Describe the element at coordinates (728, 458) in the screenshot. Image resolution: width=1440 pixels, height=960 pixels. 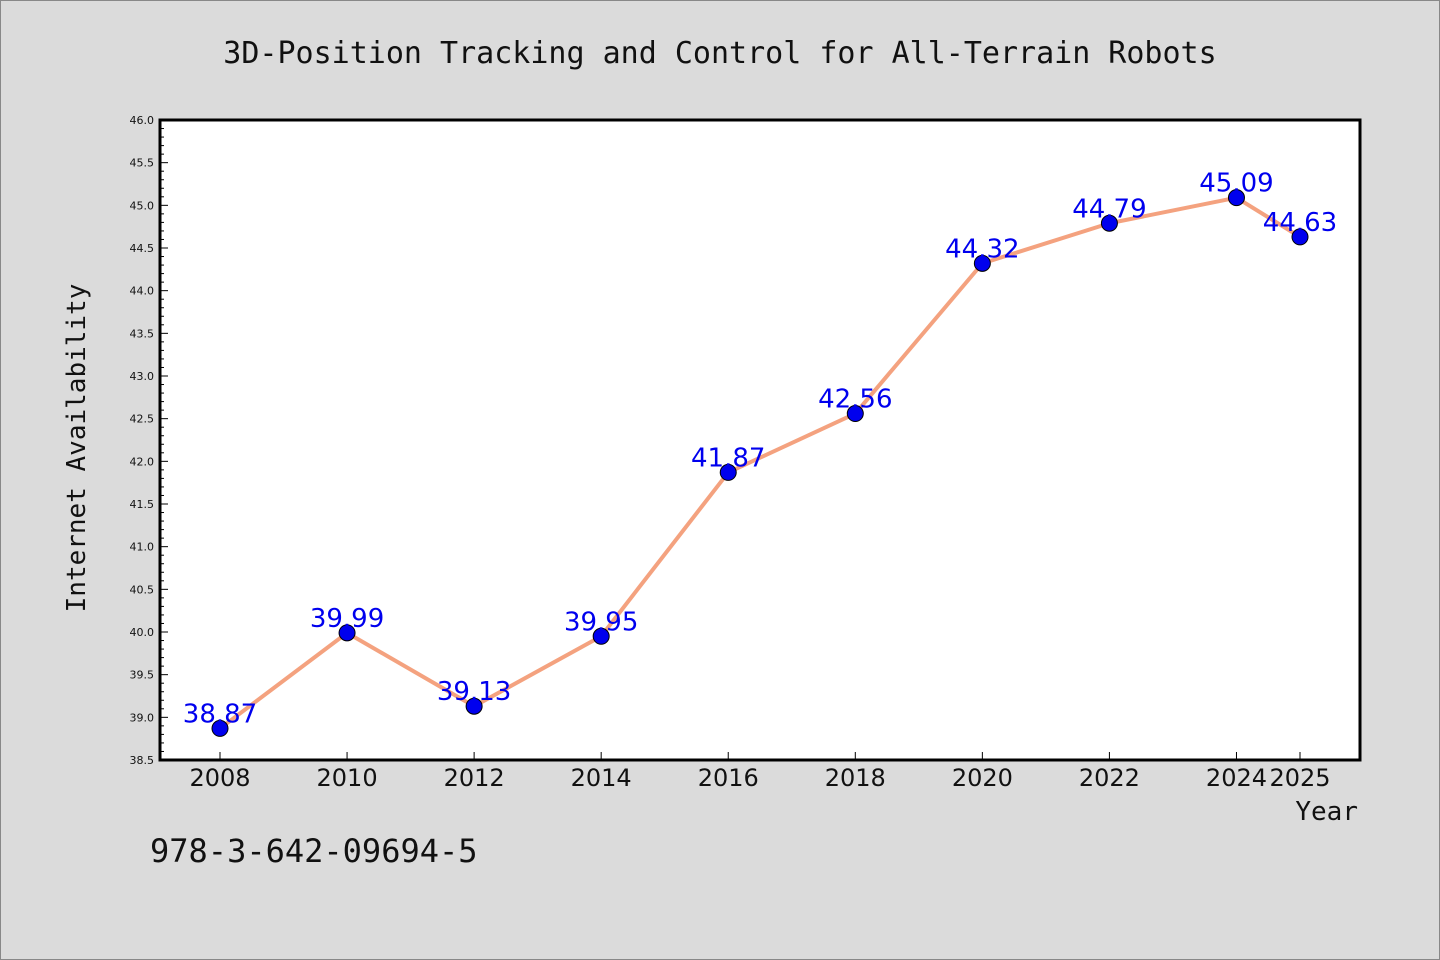
I see `data-label: 41.87` at that location.